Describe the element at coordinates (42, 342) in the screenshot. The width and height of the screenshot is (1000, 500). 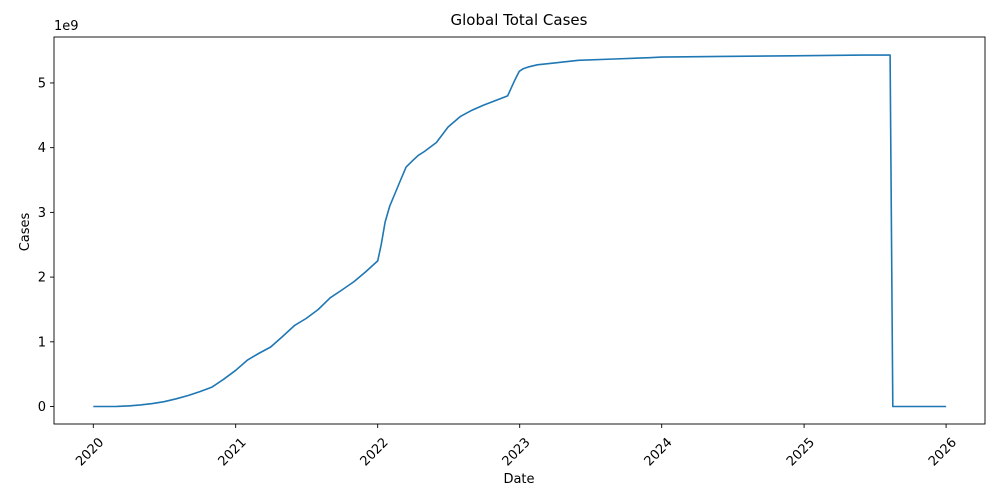
I see `y-tick-label: 1` at that location.